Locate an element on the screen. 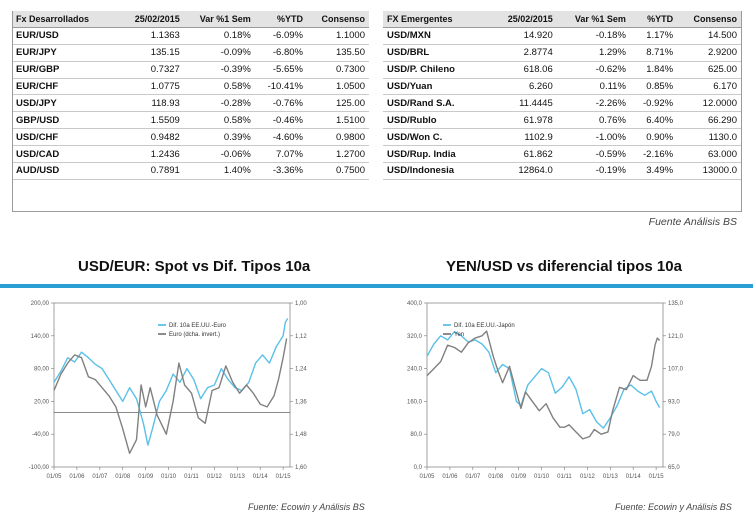 The image size is (753, 523). cell-consensus: 12.0000 is located at coordinates (709, 103).